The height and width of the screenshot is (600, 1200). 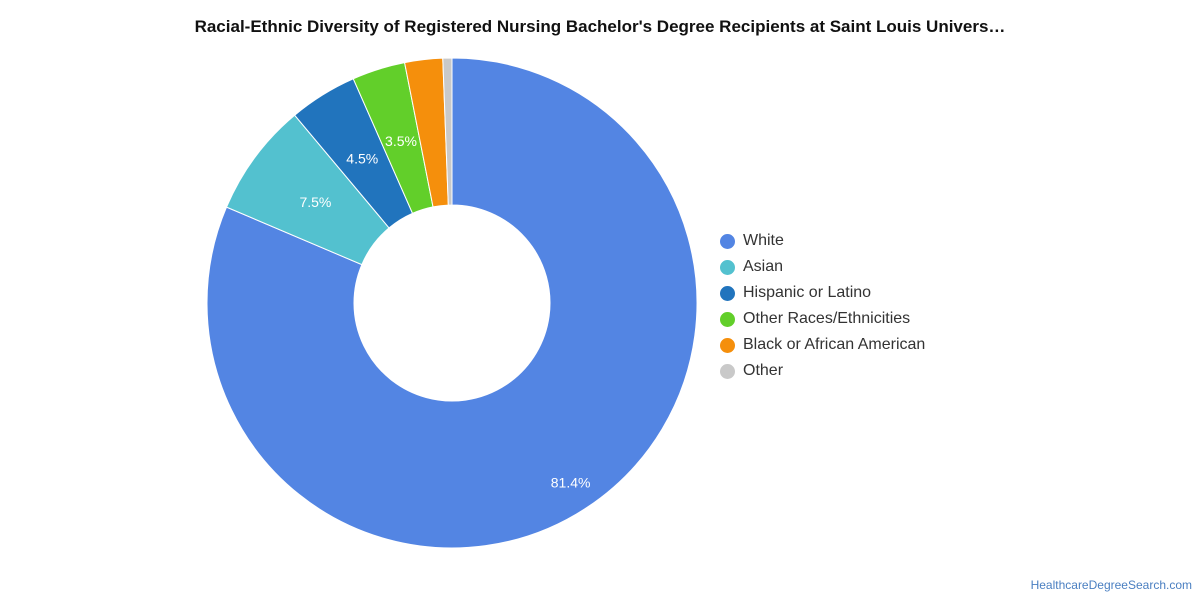 What do you see at coordinates (827, 318) in the screenshot?
I see `legend-label: Other Races/Ethnicities` at bounding box center [827, 318].